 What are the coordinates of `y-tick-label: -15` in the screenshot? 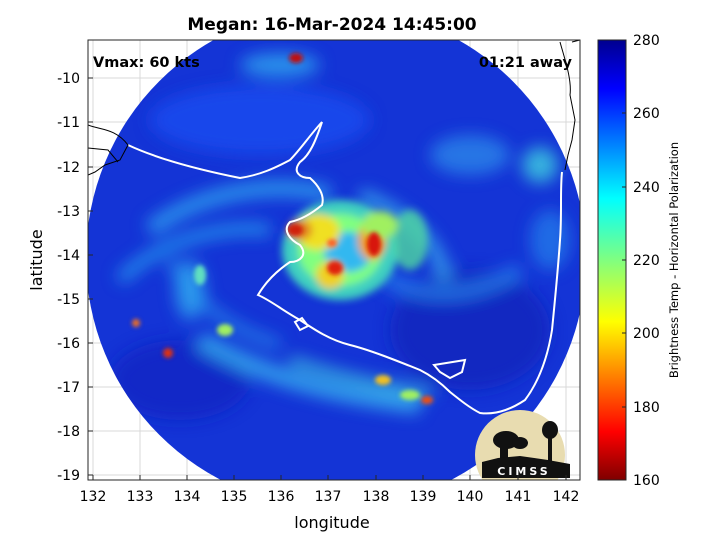 It's located at (68, 300).